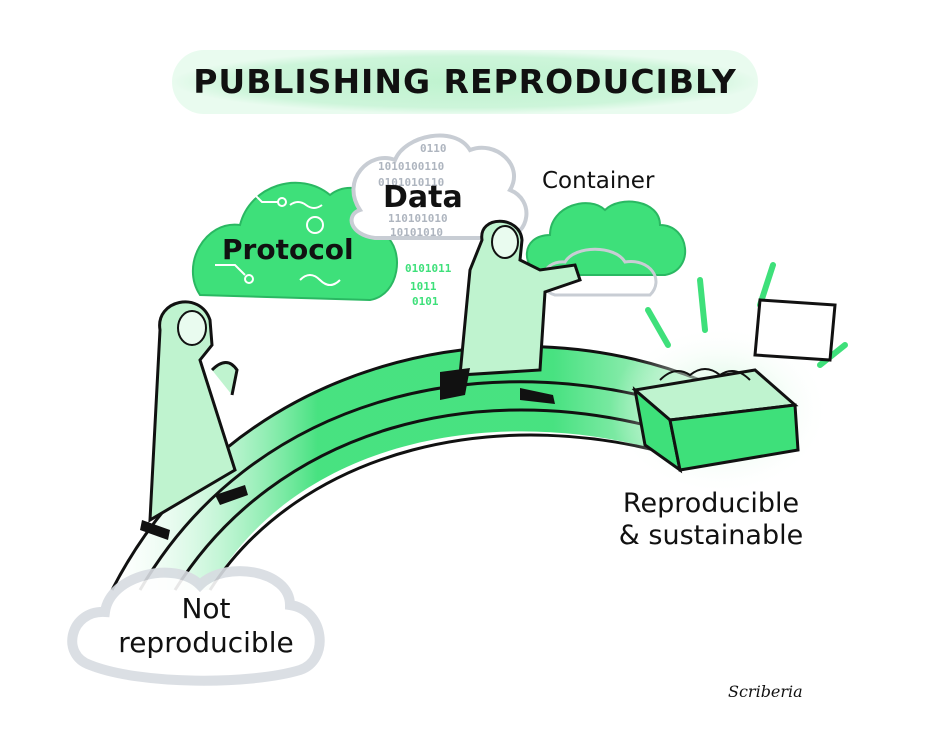 The width and height of the screenshot is (932, 746). I want to click on artist-signature: Scriberia, so click(765, 691).